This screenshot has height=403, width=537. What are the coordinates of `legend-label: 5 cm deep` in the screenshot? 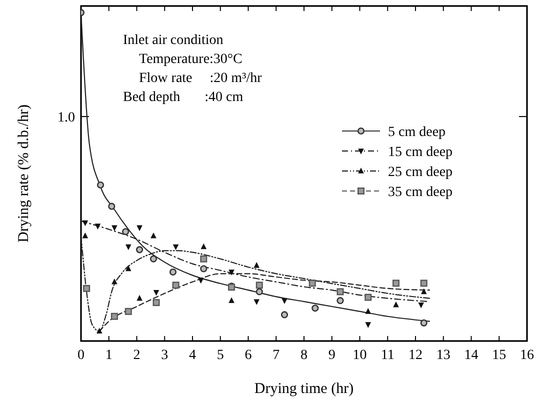 It's located at (417, 132).